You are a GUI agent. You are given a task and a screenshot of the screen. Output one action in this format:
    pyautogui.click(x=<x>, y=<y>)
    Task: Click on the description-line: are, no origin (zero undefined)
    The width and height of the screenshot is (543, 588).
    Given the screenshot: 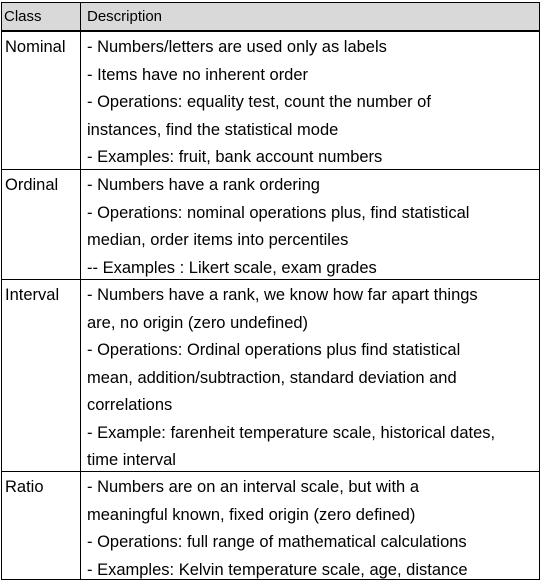 What is the action you would take?
    pyautogui.click(x=312, y=328)
    